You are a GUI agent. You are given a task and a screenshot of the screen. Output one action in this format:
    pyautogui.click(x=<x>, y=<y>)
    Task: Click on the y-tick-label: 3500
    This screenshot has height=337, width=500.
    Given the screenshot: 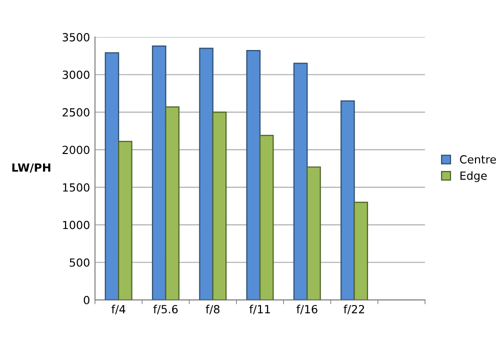 What is the action you would take?
    pyautogui.click(x=76, y=37)
    